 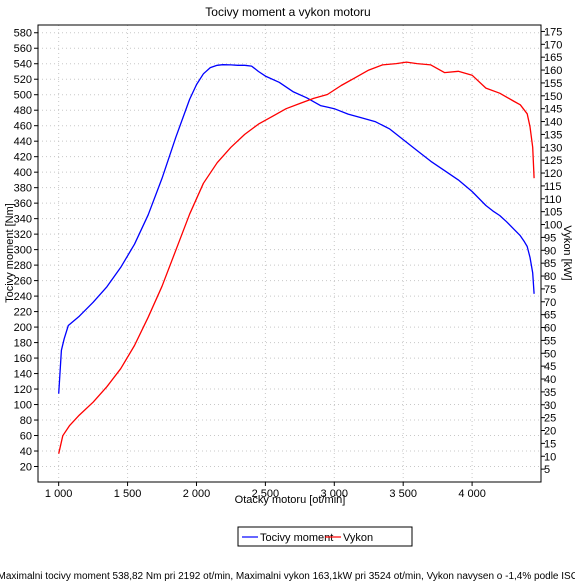 What do you see at coordinates (553, 97) in the screenshot?
I see `y2-tick-label: 150` at bounding box center [553, 97].